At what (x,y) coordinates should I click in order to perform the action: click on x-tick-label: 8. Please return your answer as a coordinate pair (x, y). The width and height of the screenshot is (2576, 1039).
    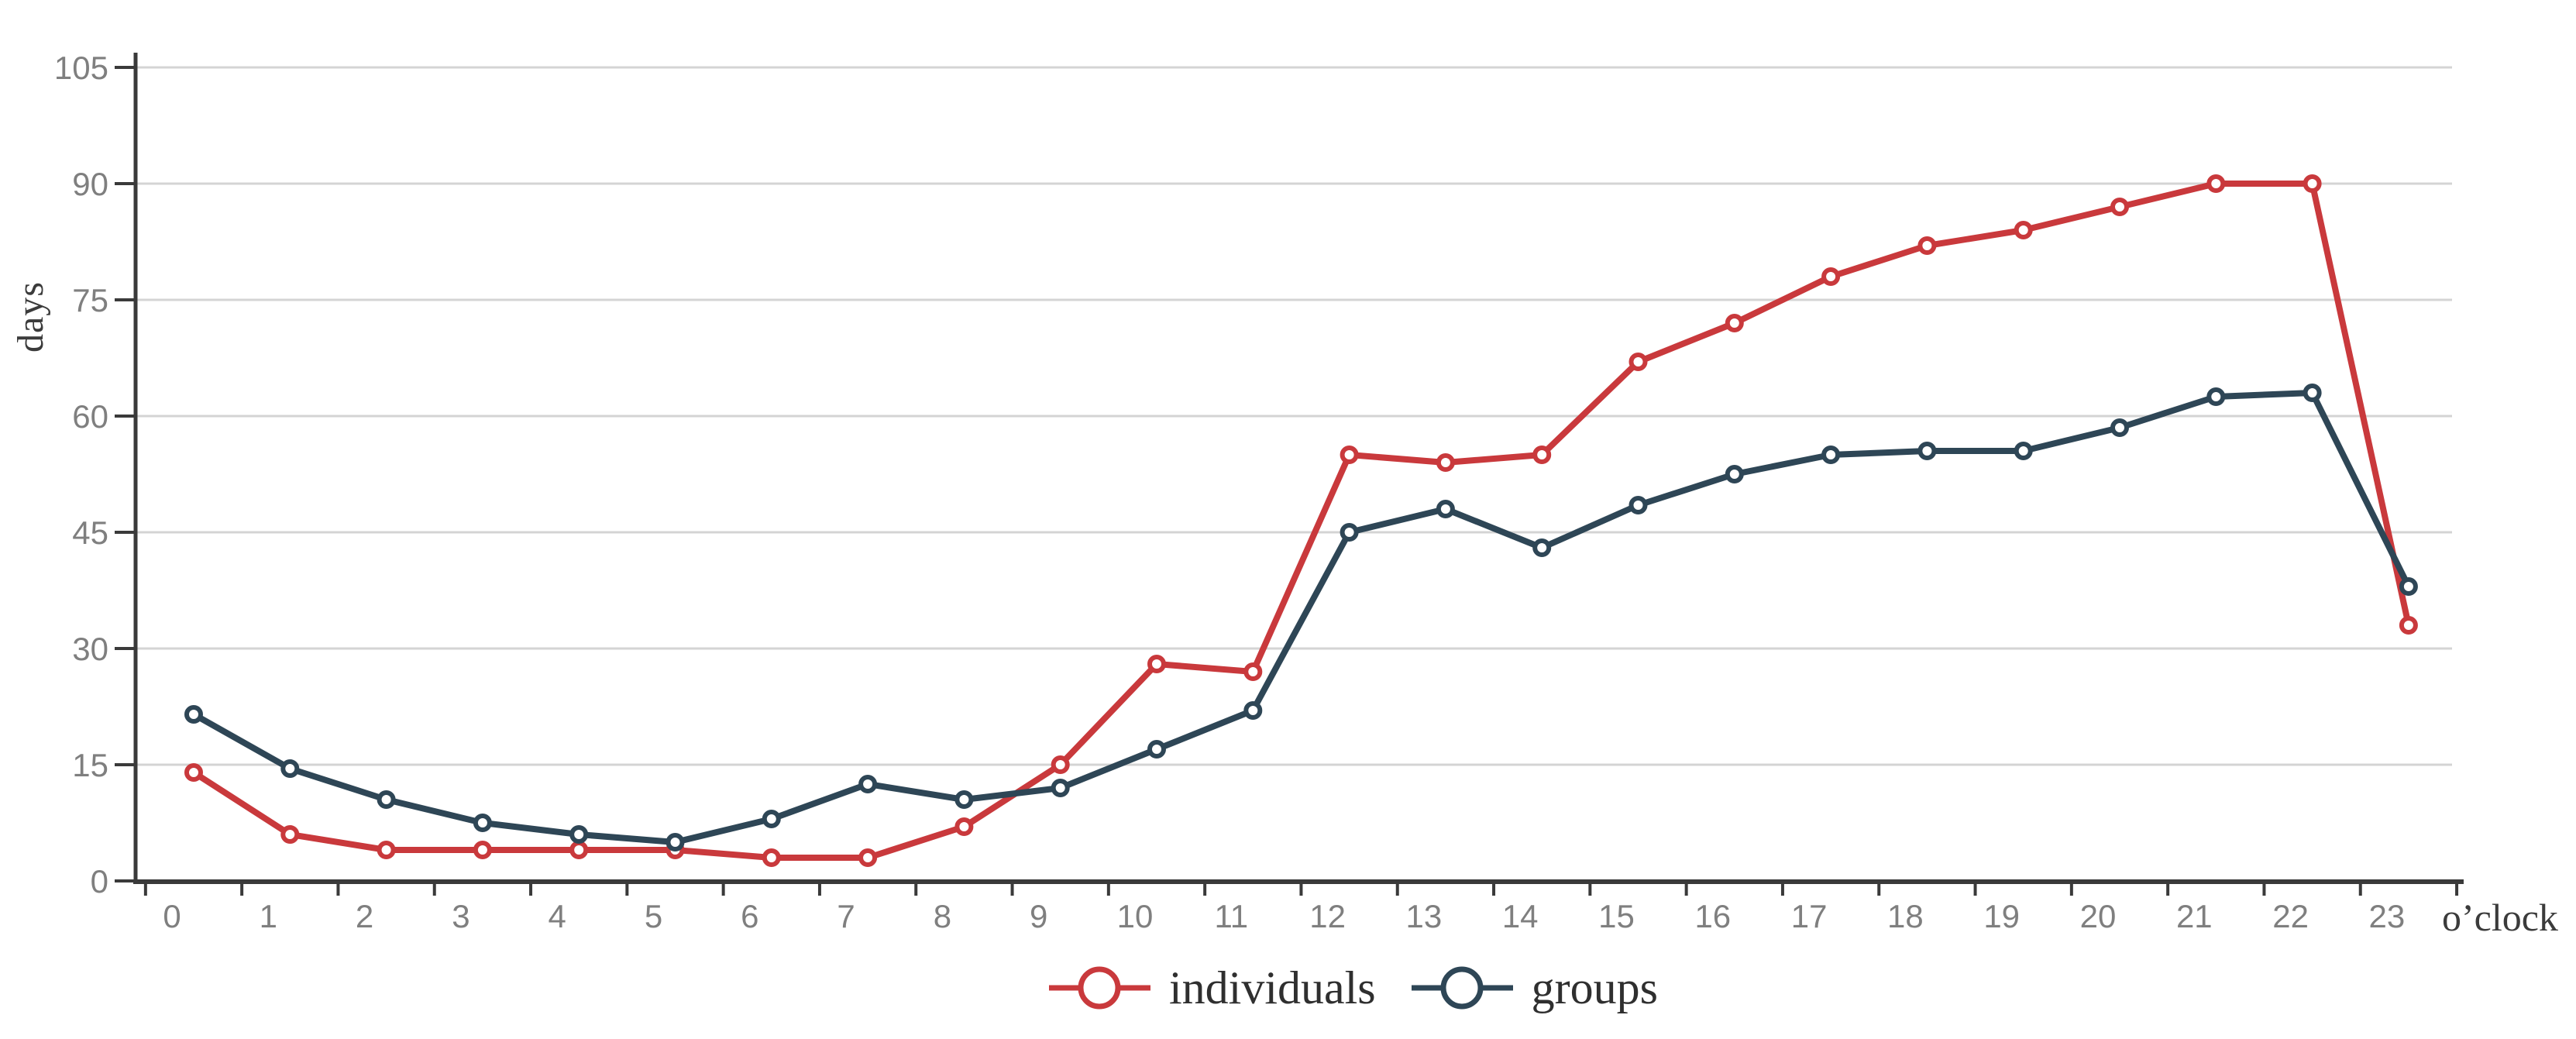
    Looking at the image, I should click on (942, 916).